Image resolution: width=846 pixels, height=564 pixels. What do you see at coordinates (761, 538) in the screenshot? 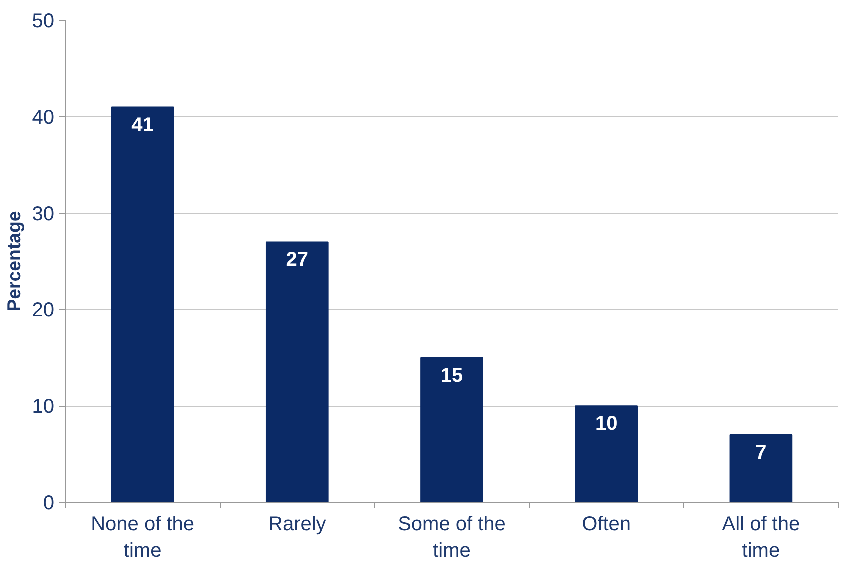
I see `x-tick-label: All of the time` at bounding box center [761, 538].